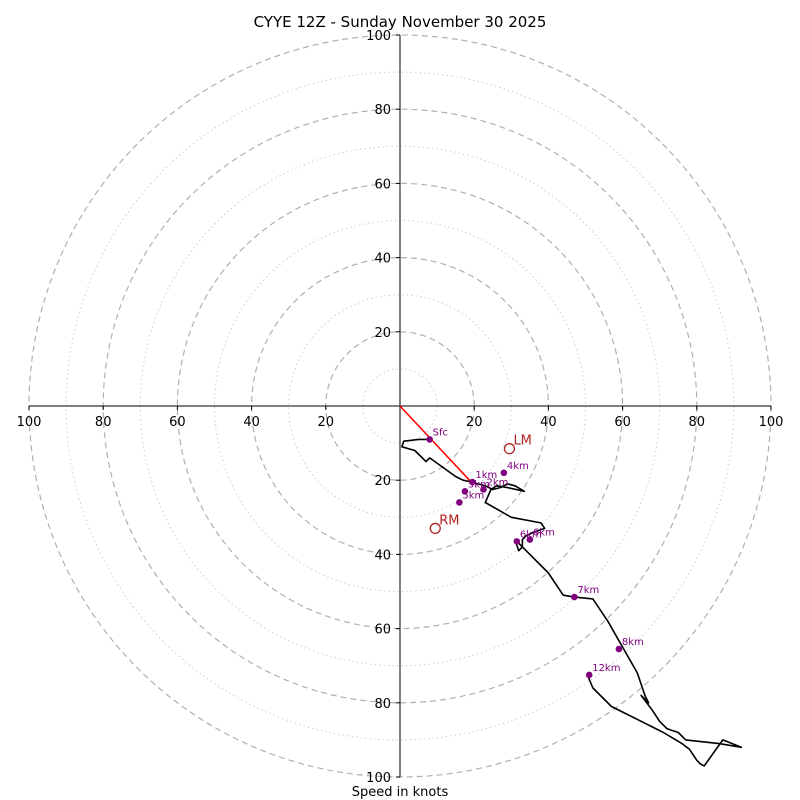 The width and height of the screenshot is (800, 800). What do you see at coordinates (400, 22) in the screenshot?
I see `chart-title: CYYE 12Z - Sunday November 30 2025` at bounding box center [400, 22].